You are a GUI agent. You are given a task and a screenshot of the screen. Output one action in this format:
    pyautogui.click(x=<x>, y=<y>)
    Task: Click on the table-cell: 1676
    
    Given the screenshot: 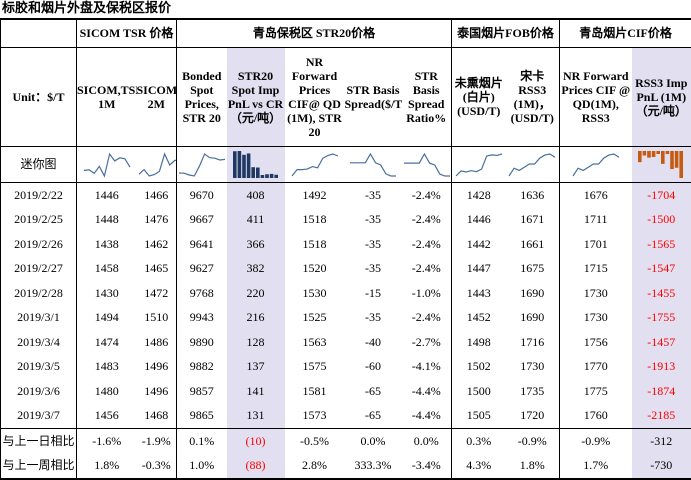 What is the action you would take?
    pyautogui.click(x=596, y=194)
    